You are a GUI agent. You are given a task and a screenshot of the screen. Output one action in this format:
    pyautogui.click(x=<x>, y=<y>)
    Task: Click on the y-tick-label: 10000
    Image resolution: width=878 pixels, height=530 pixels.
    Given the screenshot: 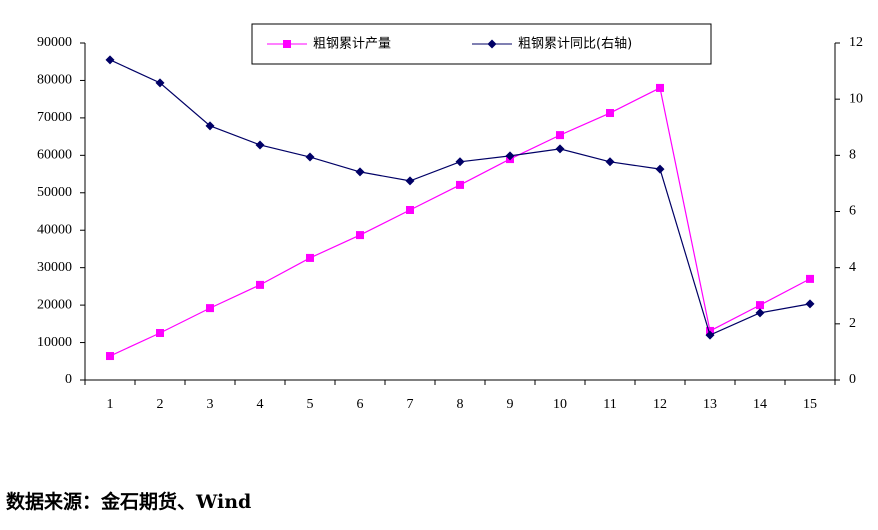 What is the action you would take?
    pyautogui.click(x=54, y=342)
    